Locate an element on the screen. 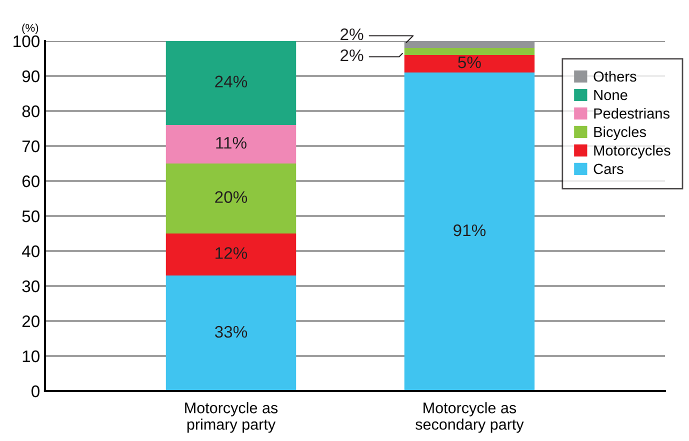 The height and width of the screenshot is (441, 689). y-axis-title: (%) is located at coordinates (30, 29).